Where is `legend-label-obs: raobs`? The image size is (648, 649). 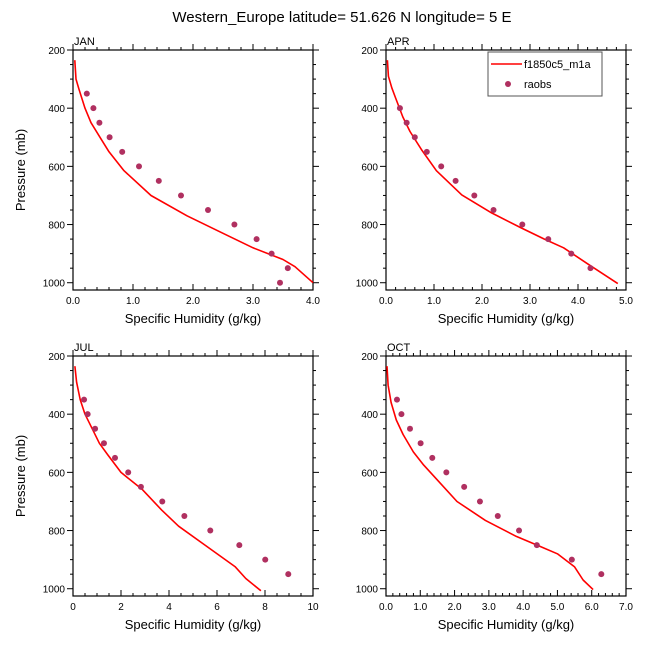
legend-label-obs: raobs is located at coordinates (538, 85).